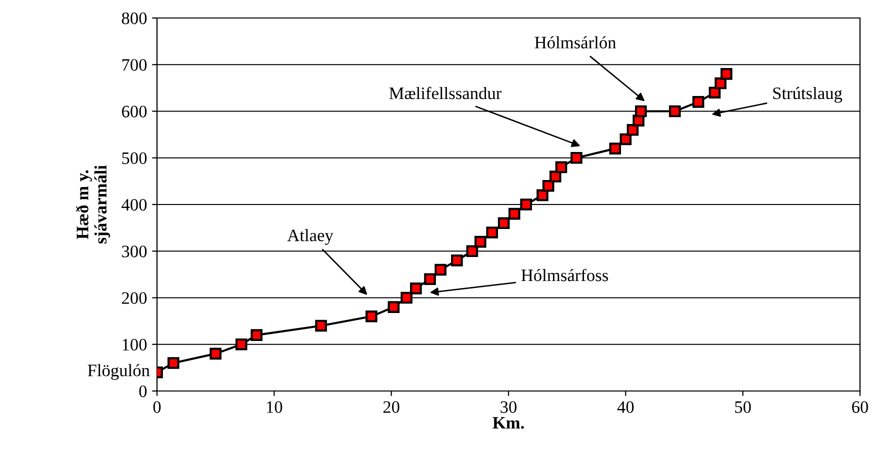 The image size is (877, 476). What do you see at coordinates (310, 237) in the screenshot?
I see `annotation: Atlaey` at bounding box center [310, 237].